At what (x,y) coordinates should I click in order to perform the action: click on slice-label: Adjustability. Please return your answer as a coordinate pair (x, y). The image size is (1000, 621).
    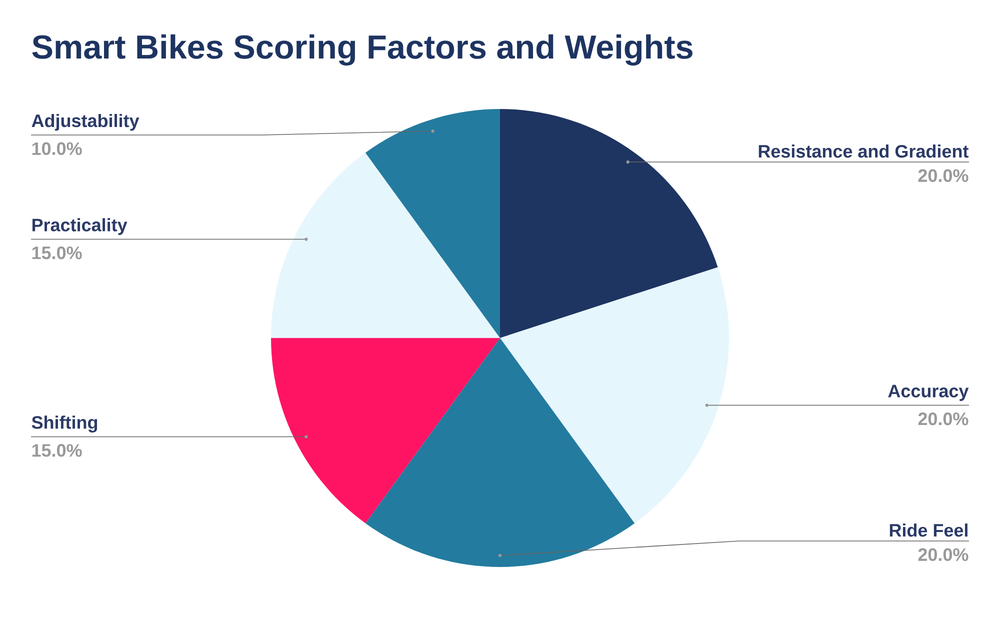
    Looking at the image, I should click on (86, 122).